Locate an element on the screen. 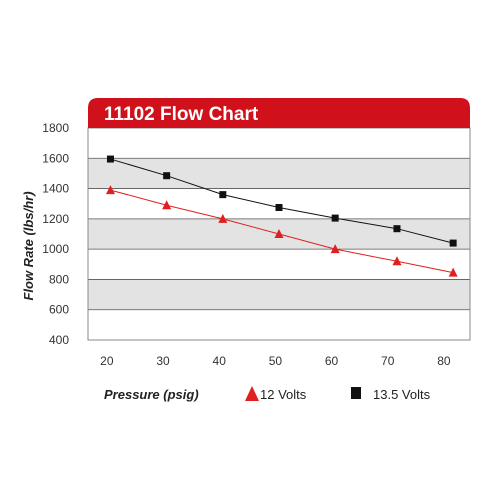 The width and height of the screenshot is (500, 500). y-tick-label: 600 is located at coordinates (59, 310).